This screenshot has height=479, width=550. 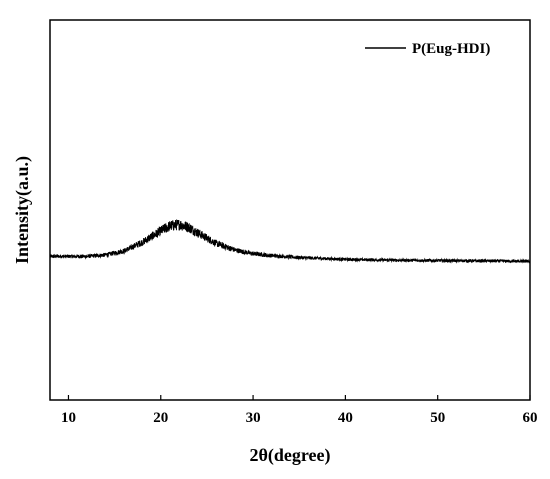 I want to click on x-axis-title: 2θ(degree), so click(x=289, y=455).